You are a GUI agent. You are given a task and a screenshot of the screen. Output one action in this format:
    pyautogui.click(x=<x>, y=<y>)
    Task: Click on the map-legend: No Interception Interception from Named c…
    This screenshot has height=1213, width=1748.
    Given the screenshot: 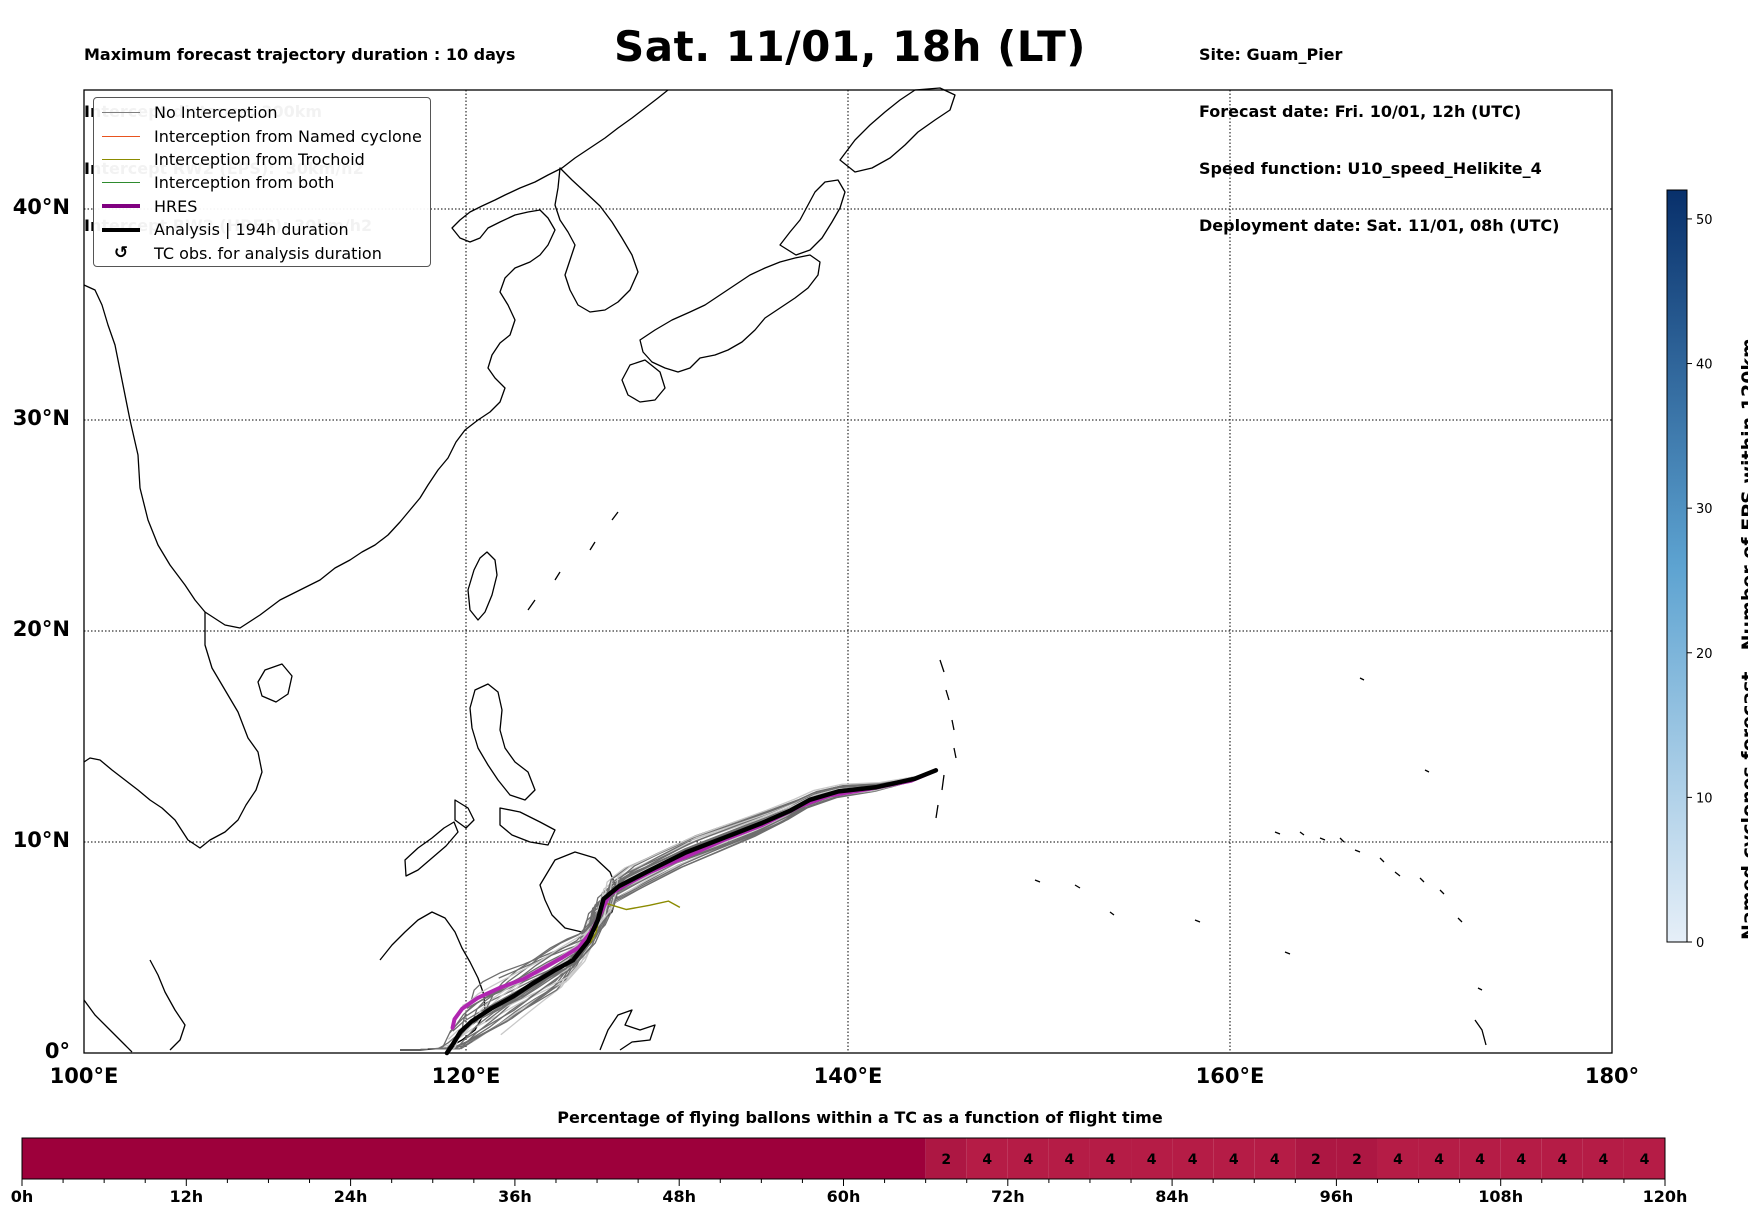 What is the action you would take?
    pyautogui.click(x=262, y=182)
    